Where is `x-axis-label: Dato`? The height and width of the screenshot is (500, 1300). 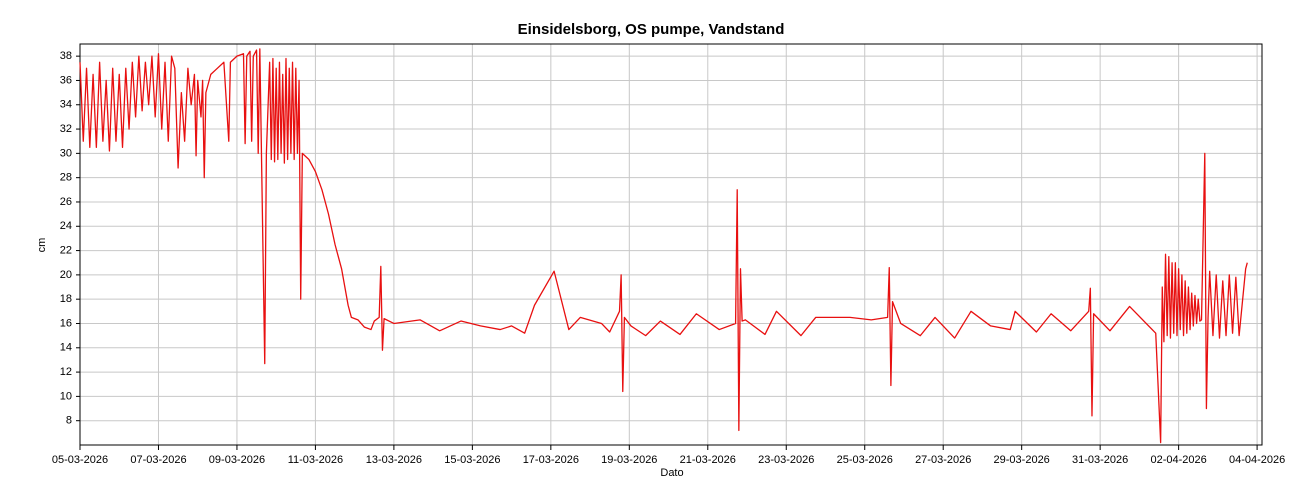 x-axis-label: Dato is located at coordinates (671, 473).